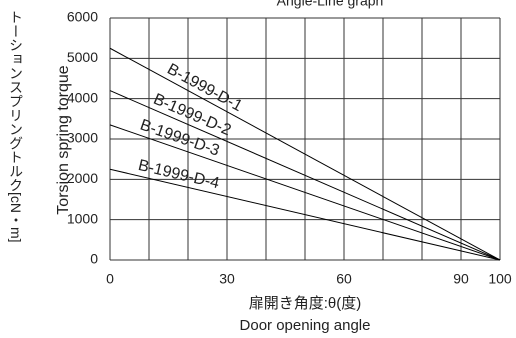  I want to click on x-tick-label: 30, so click(227, 279).